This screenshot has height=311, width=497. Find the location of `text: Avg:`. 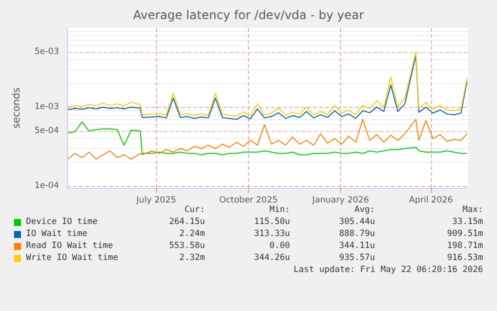

text: Avg: is located at coordinates (364, 210).